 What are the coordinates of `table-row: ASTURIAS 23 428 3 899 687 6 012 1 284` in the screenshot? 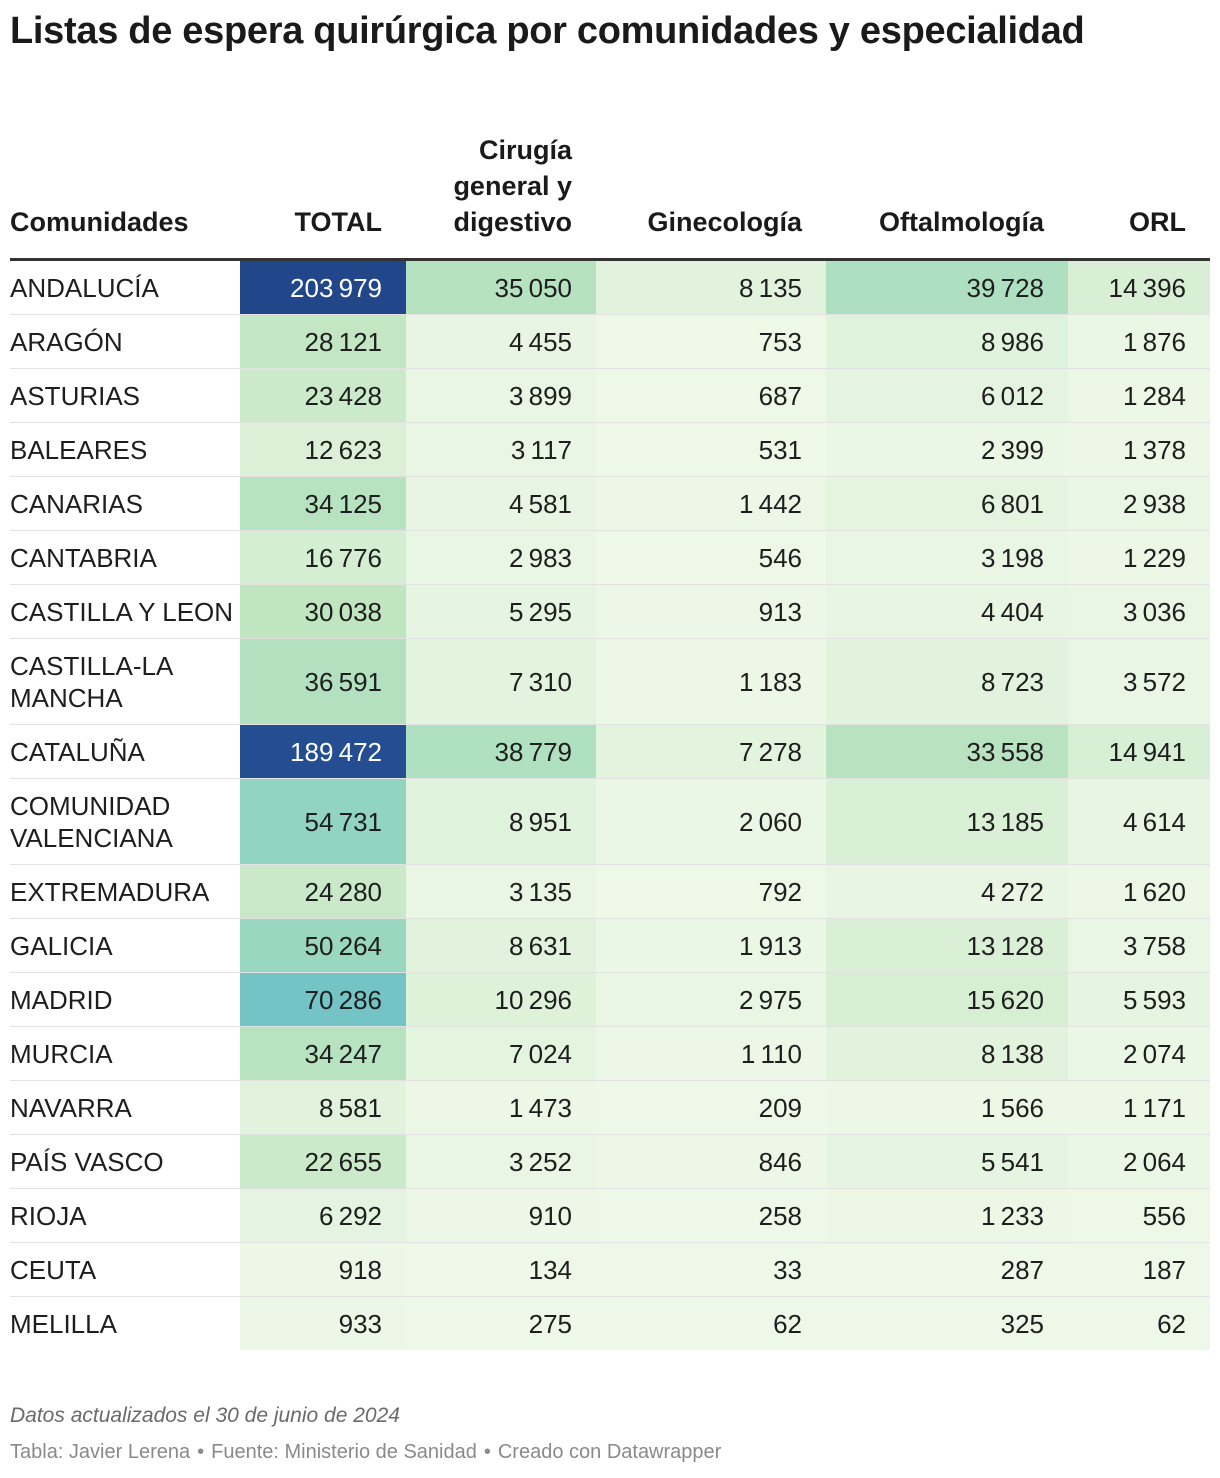 It's located at (610, 395).